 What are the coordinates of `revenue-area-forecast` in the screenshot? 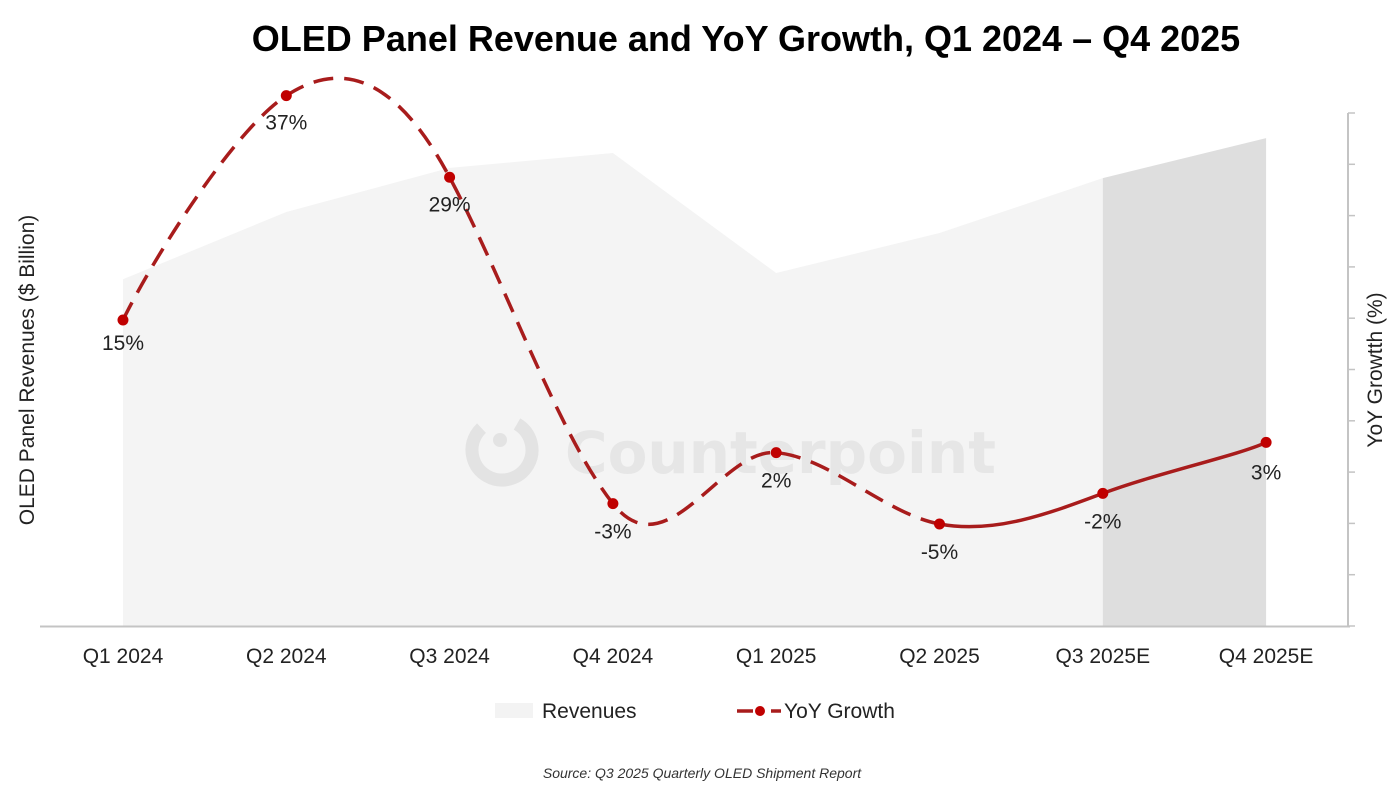 It's located at (1184, 382).